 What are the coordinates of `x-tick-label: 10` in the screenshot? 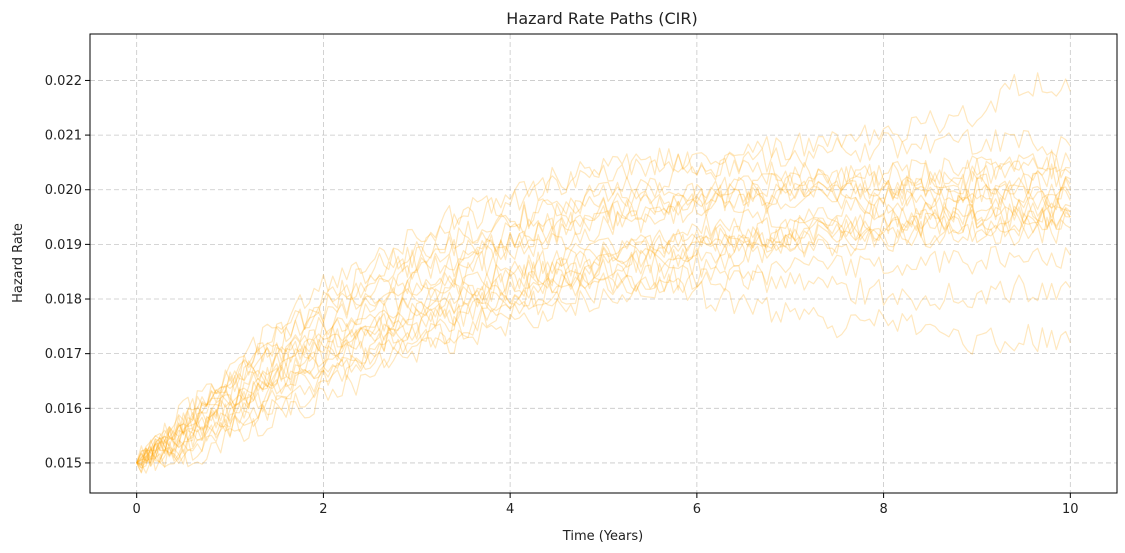 It's located at (1070, 509).